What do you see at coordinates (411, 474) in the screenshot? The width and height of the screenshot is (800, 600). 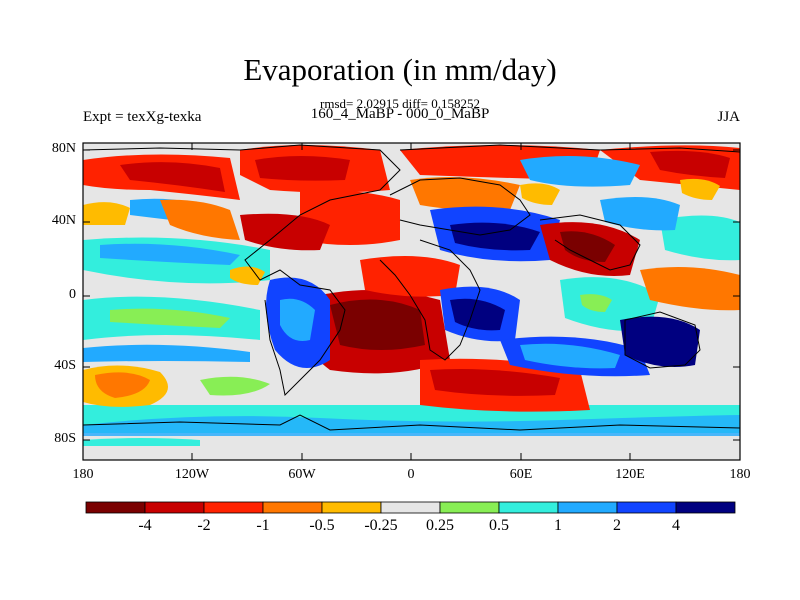 I see `x-tick-label: 0` at bounding box center [411, 474].